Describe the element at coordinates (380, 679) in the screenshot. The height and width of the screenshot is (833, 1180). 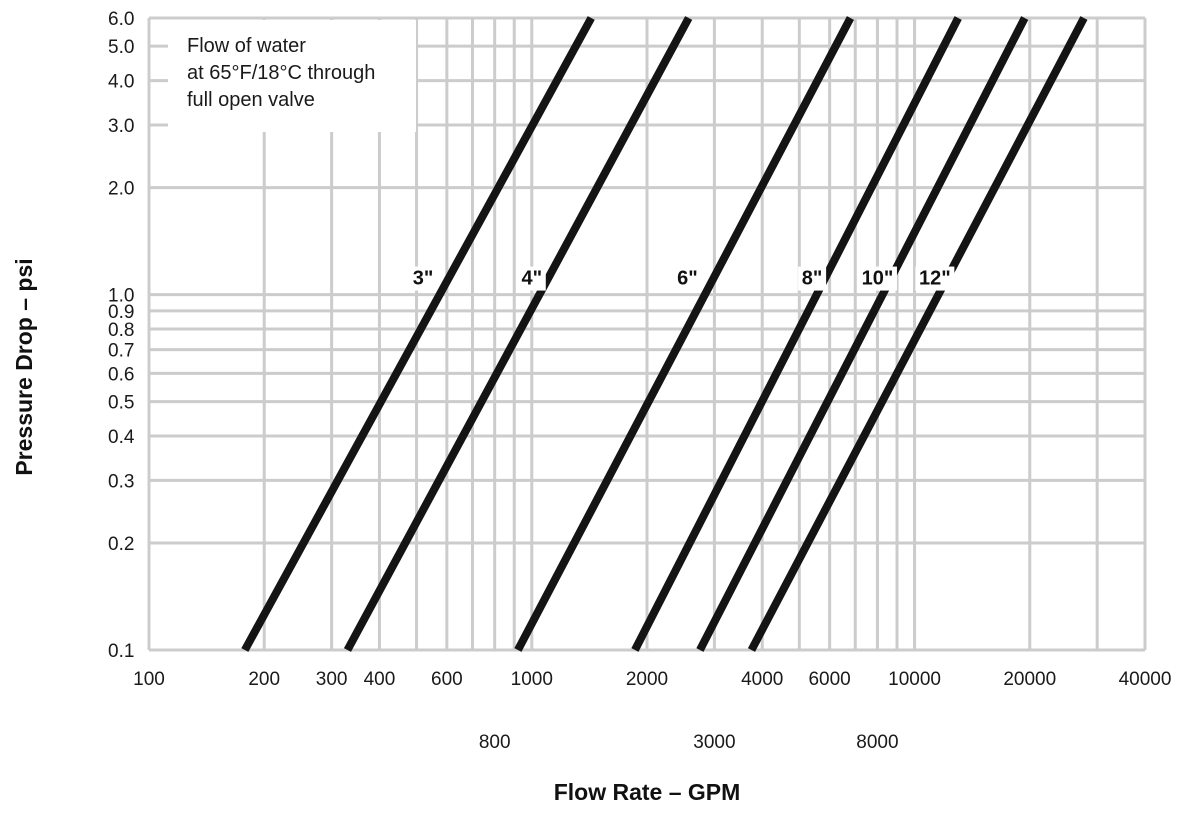
I see `x-tick-label: 400` at that location.